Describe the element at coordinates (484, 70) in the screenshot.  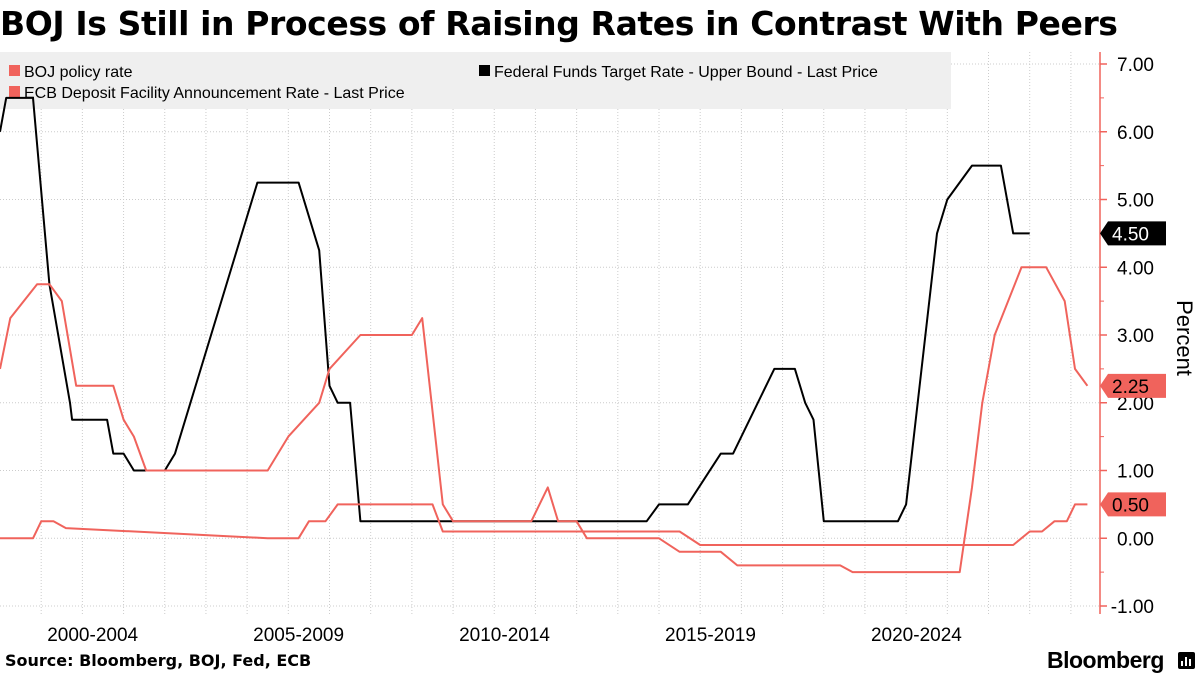
I see `legend-swatch-fed` at that location.